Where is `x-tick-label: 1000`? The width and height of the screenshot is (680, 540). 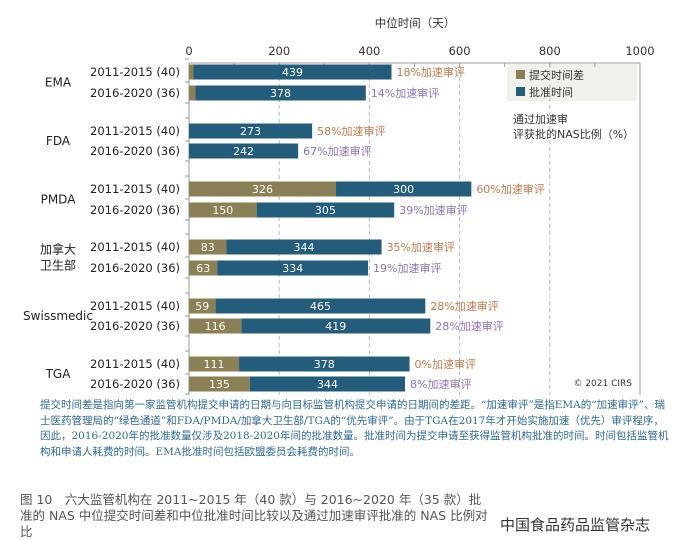
x-tick-label: 1000 is located at coordinates (639, 51).